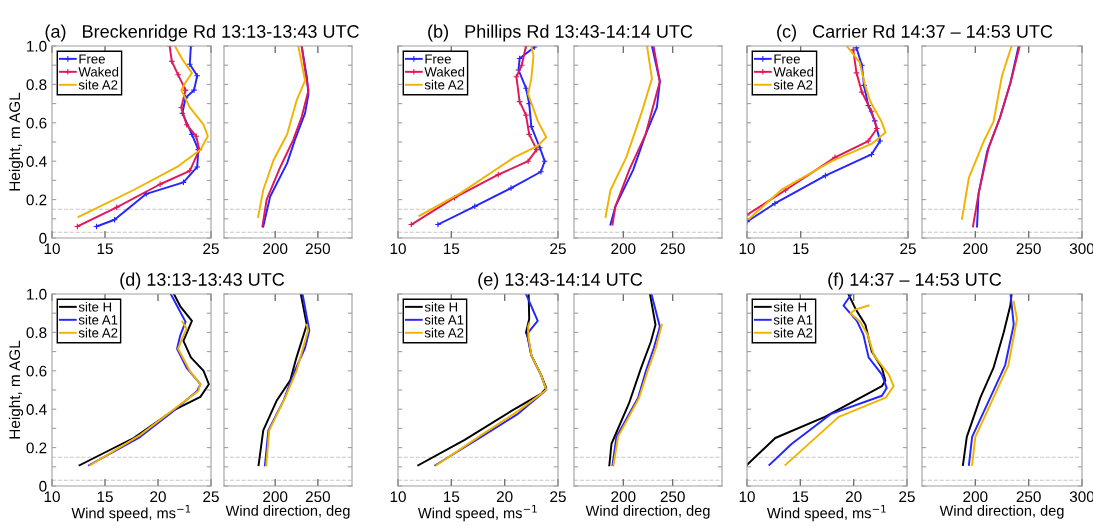 The width and height of the screenshot is (1093, 526). Describe the element at coordinates (915, 33) in the screenshot. I see `chart-title: (c) Carrier Rd 14:37 – 14:53 UTC` at that location.